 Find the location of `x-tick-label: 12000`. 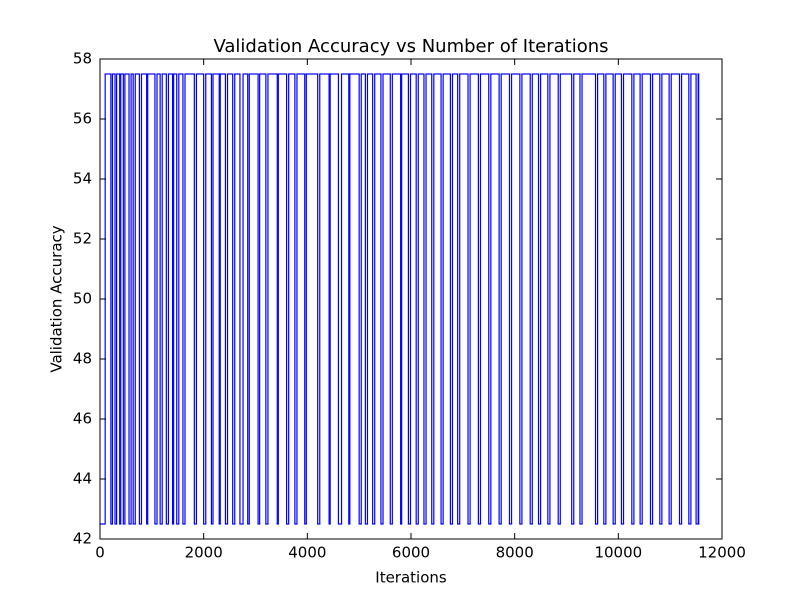

x-tick-label: 12000 is located at coordinates (722, 553).